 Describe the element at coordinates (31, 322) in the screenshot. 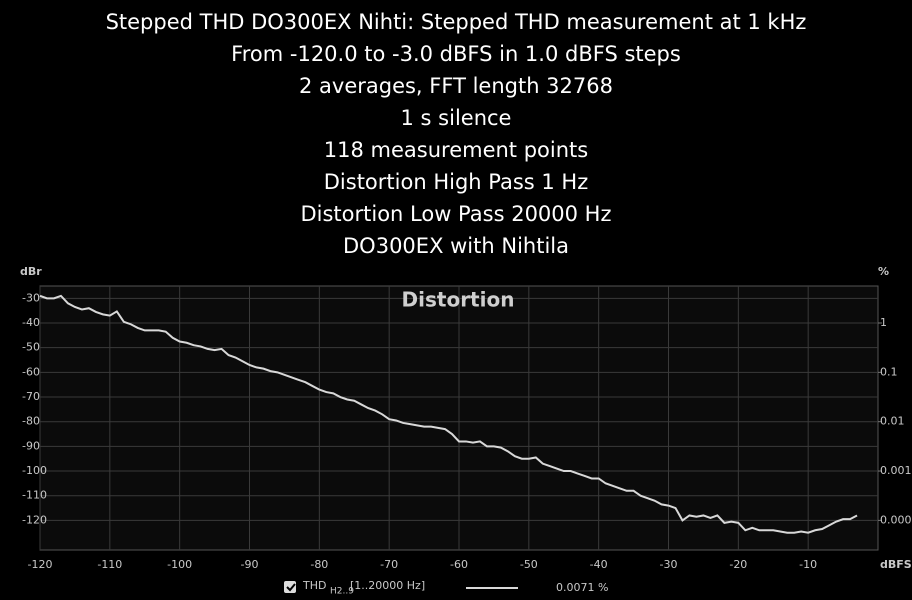

I see `y-tick-label: -40` at that location.